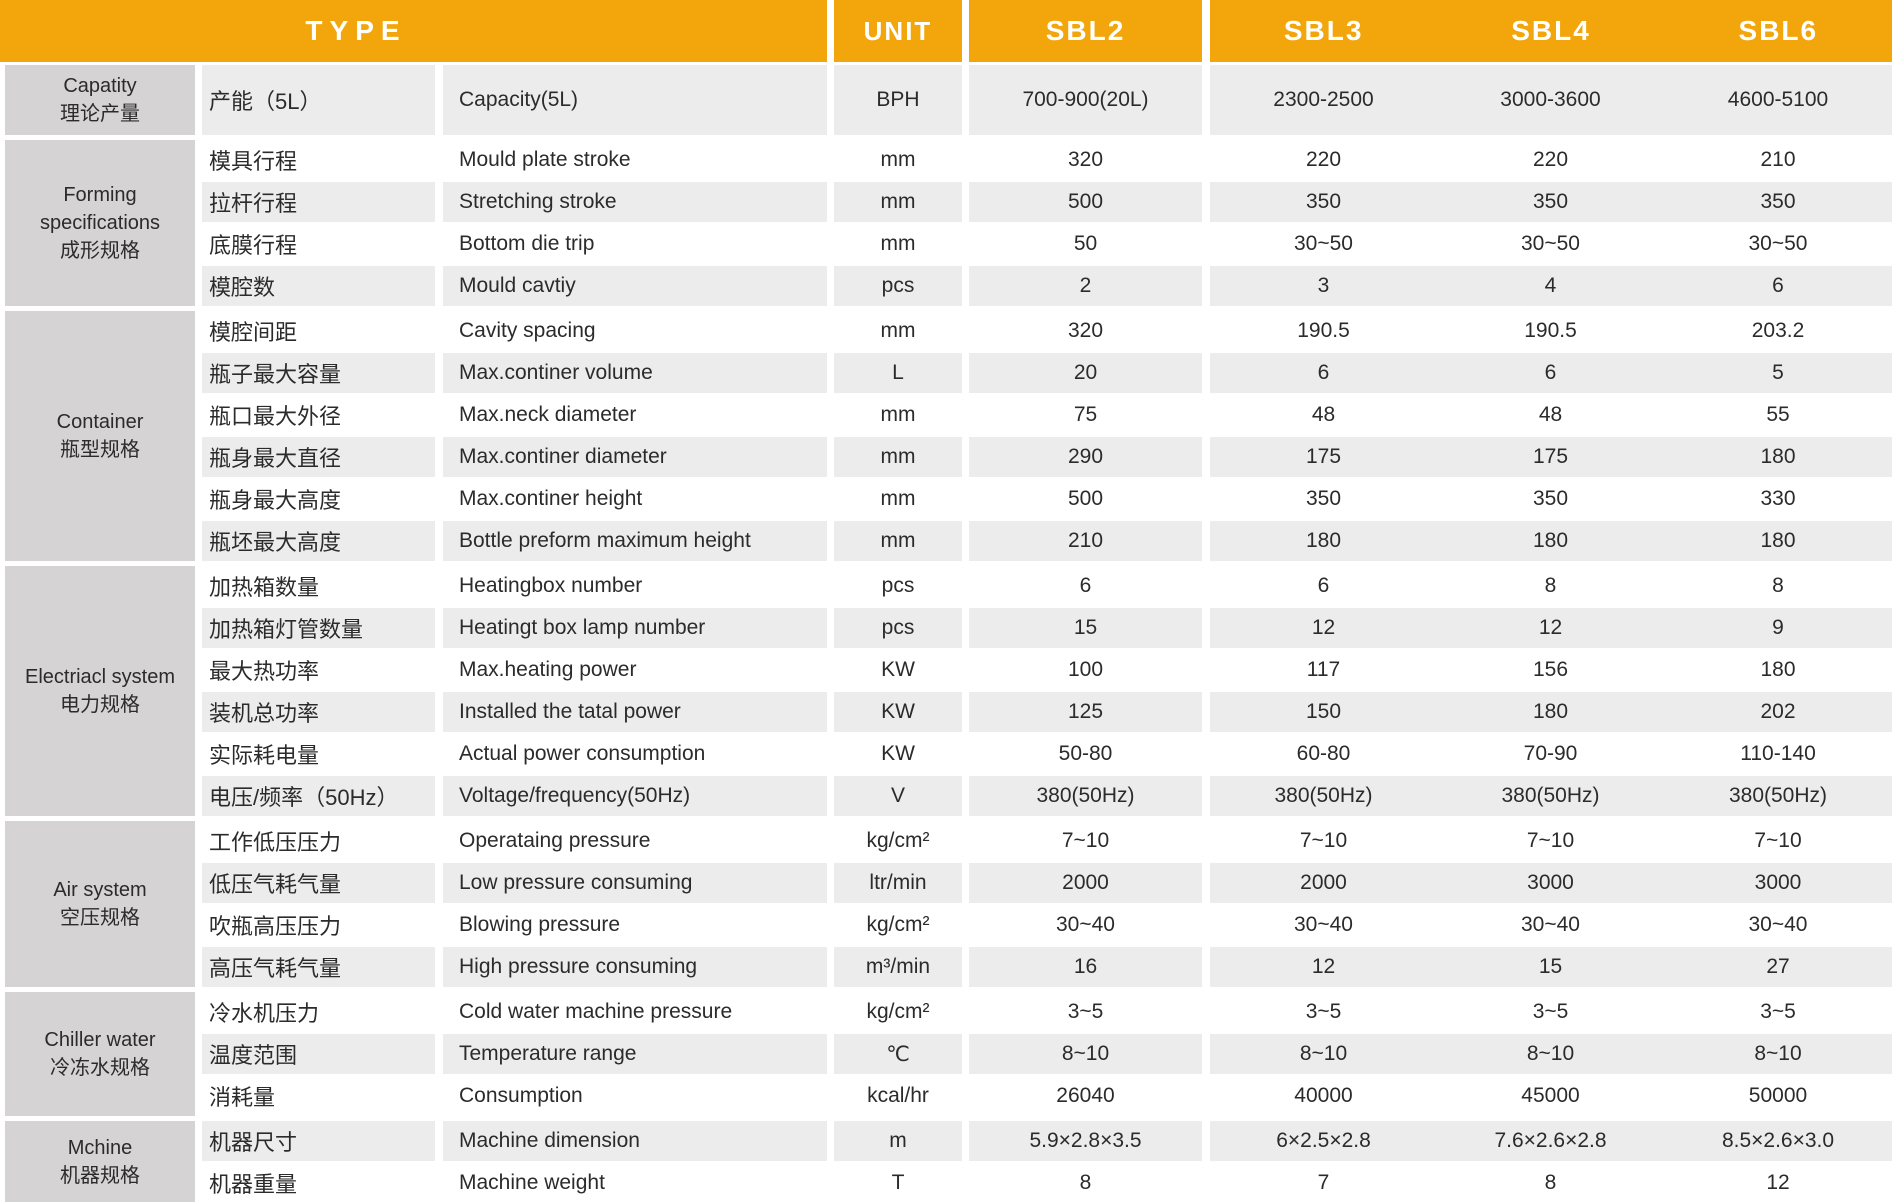  I want to click on spec-label-en: Mould plate stroke, so click(545, 159).